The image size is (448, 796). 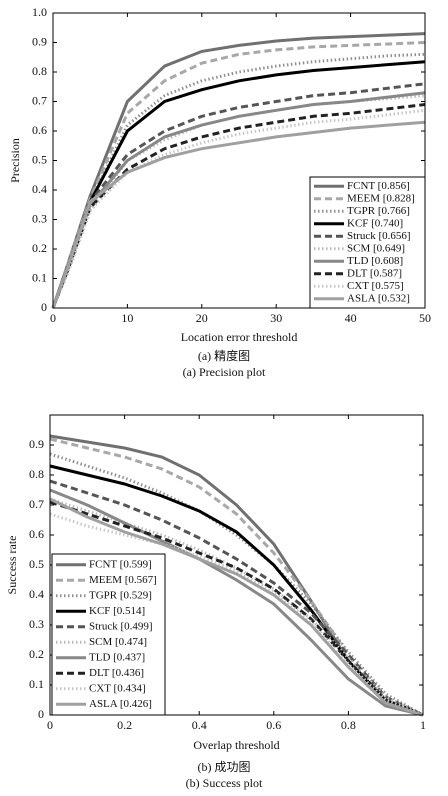 What do you see at coordinates (224, 767) in the screenshot?
I see `caption: (b) 成功图` at bounding box center [224, 767].